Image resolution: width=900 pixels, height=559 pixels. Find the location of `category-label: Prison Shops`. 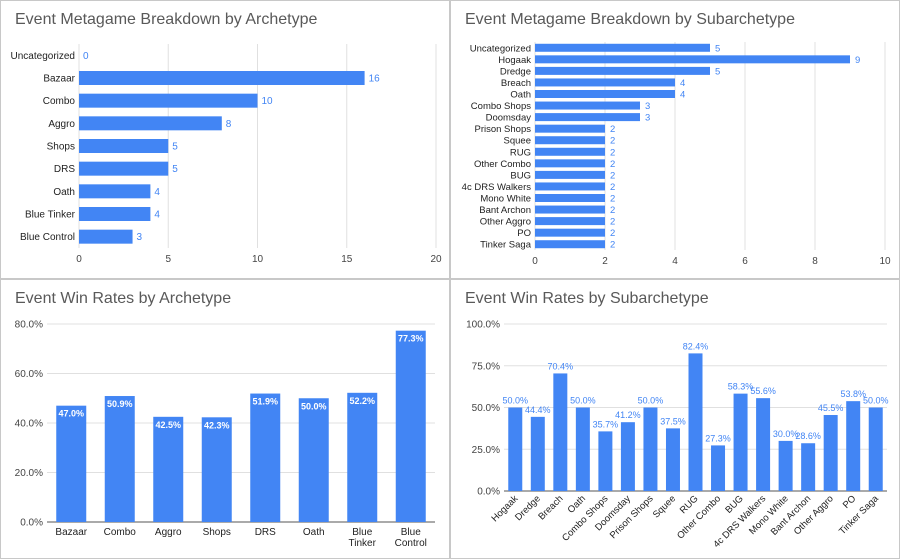

category-label: Prison Shops is located at coordinates (502, 129).